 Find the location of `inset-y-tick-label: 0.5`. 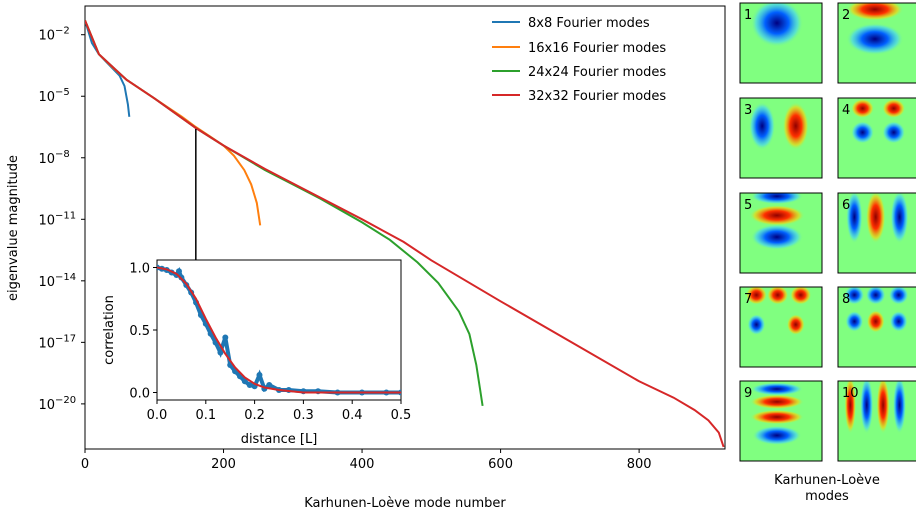

inset-y-tick-label: 0.5 is located at coordinates (139, 331).